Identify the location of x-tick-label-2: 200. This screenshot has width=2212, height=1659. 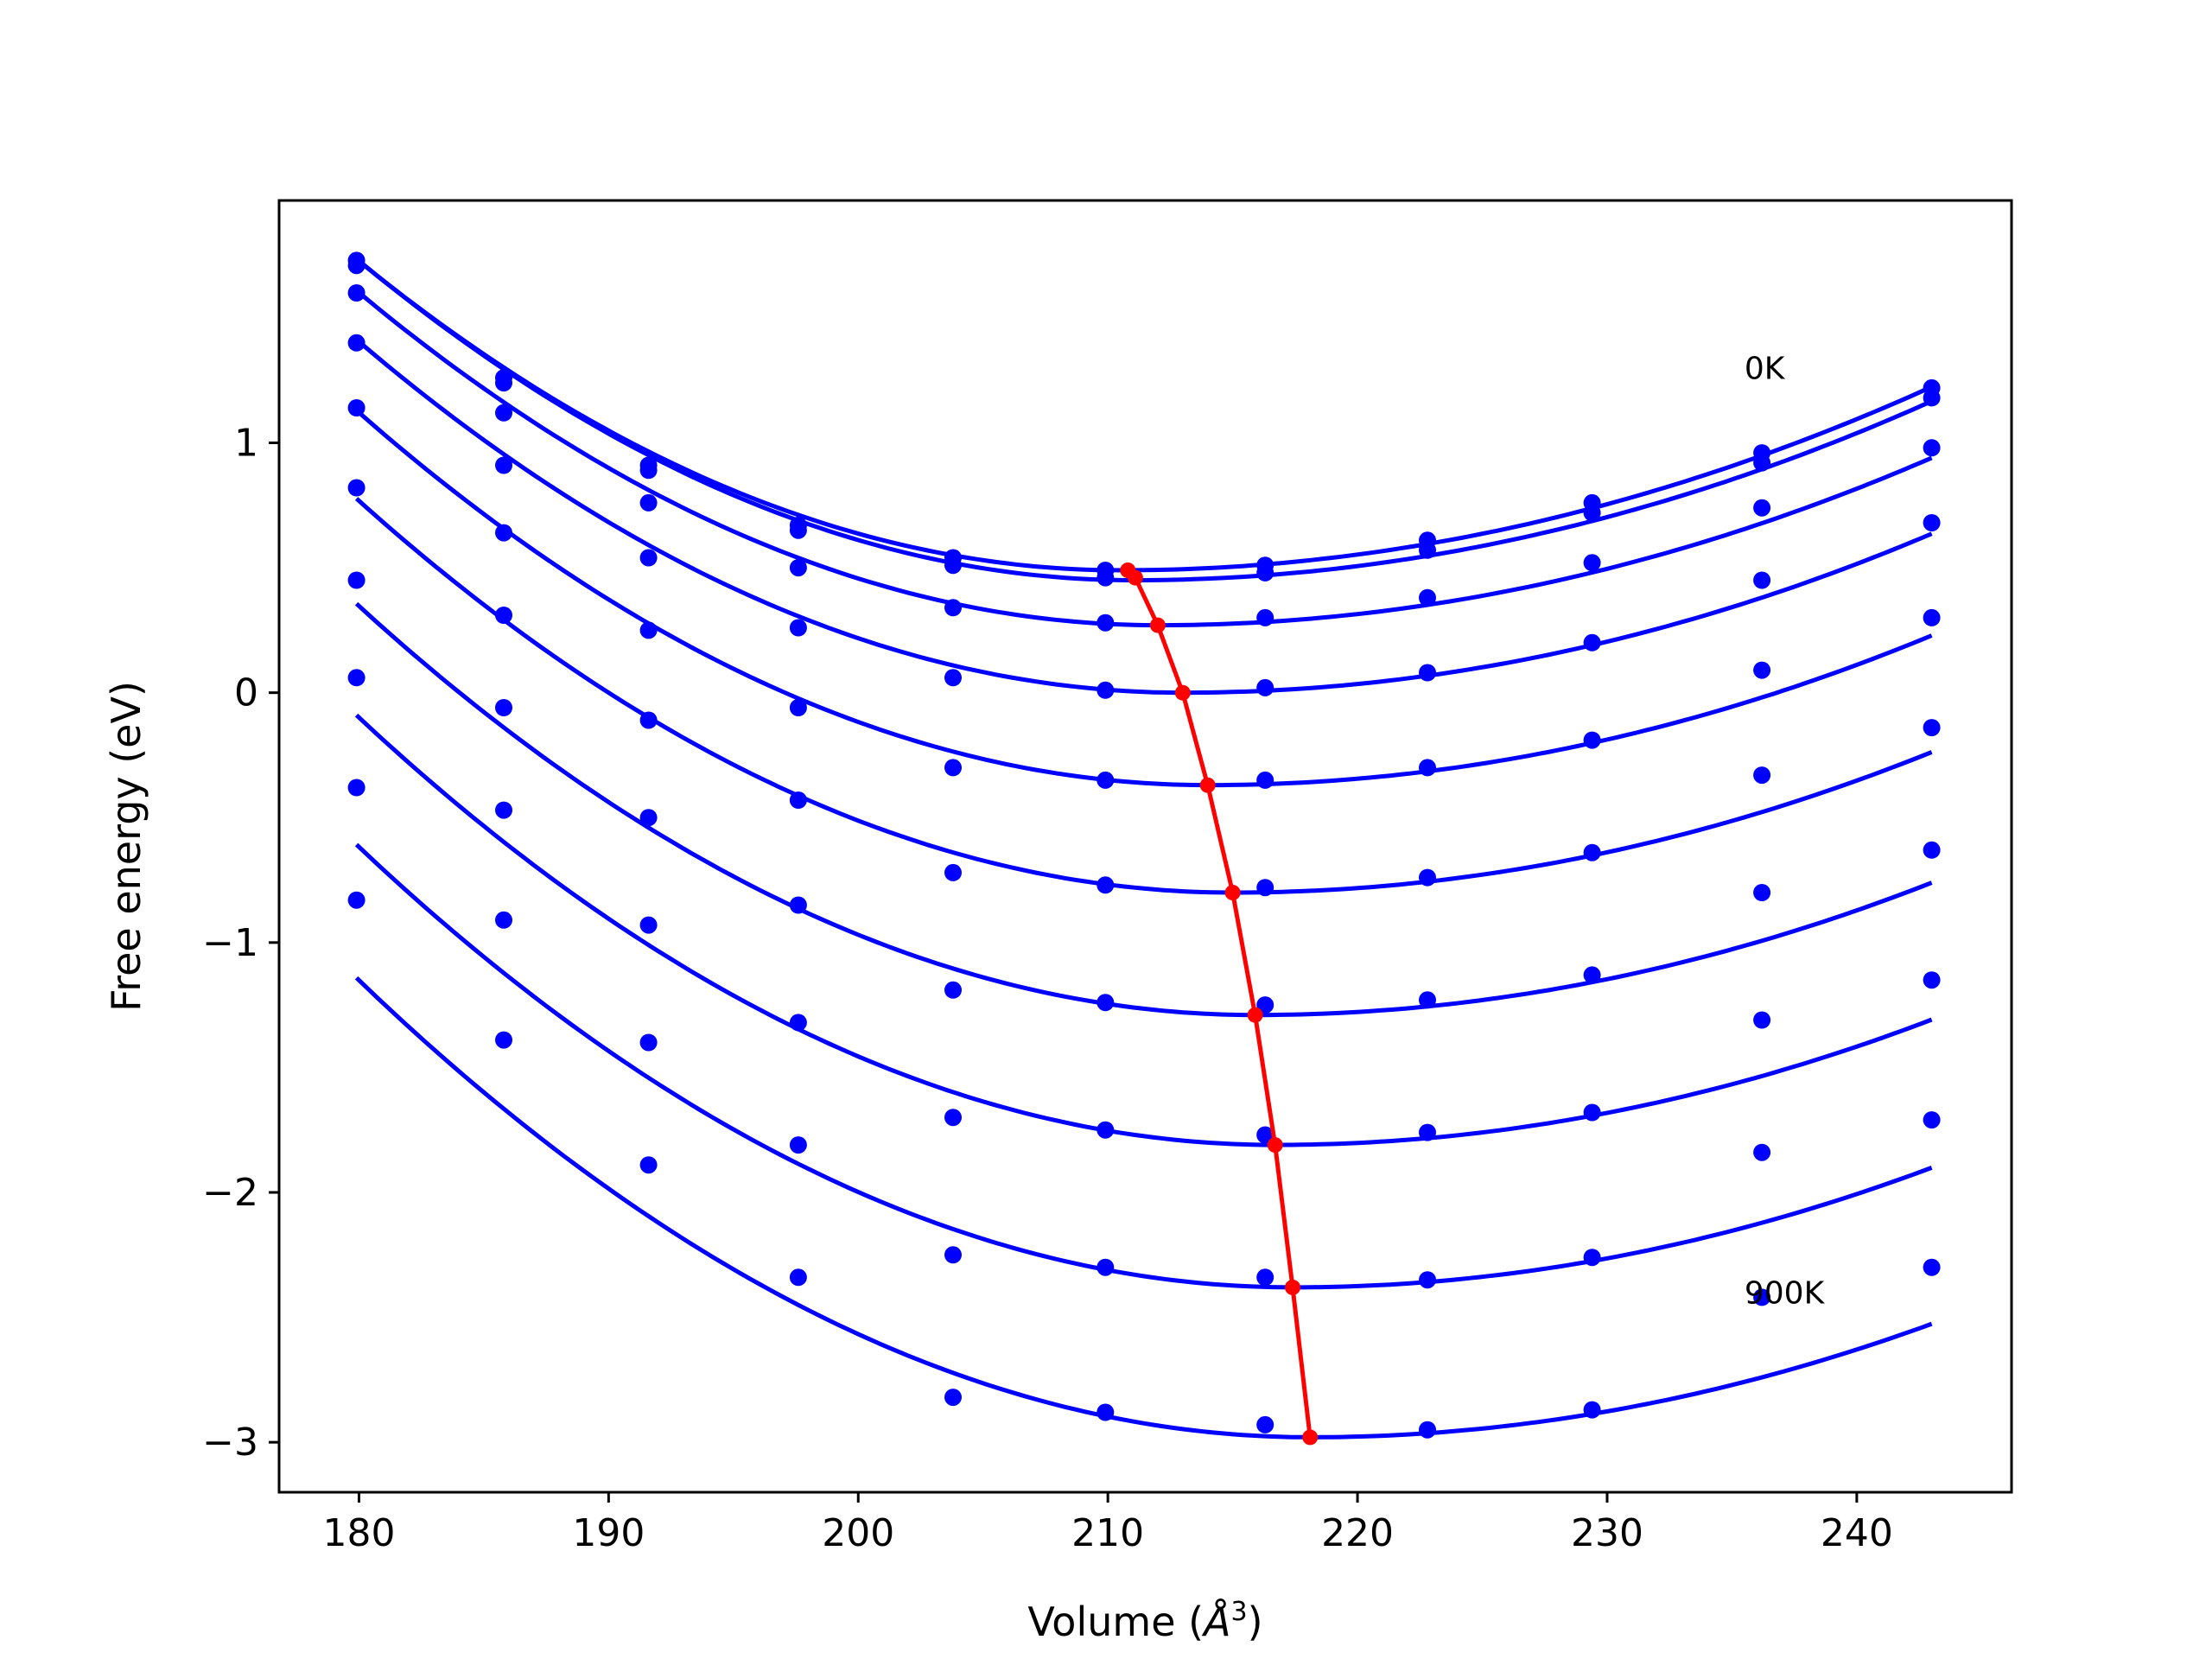
(858, 1533).